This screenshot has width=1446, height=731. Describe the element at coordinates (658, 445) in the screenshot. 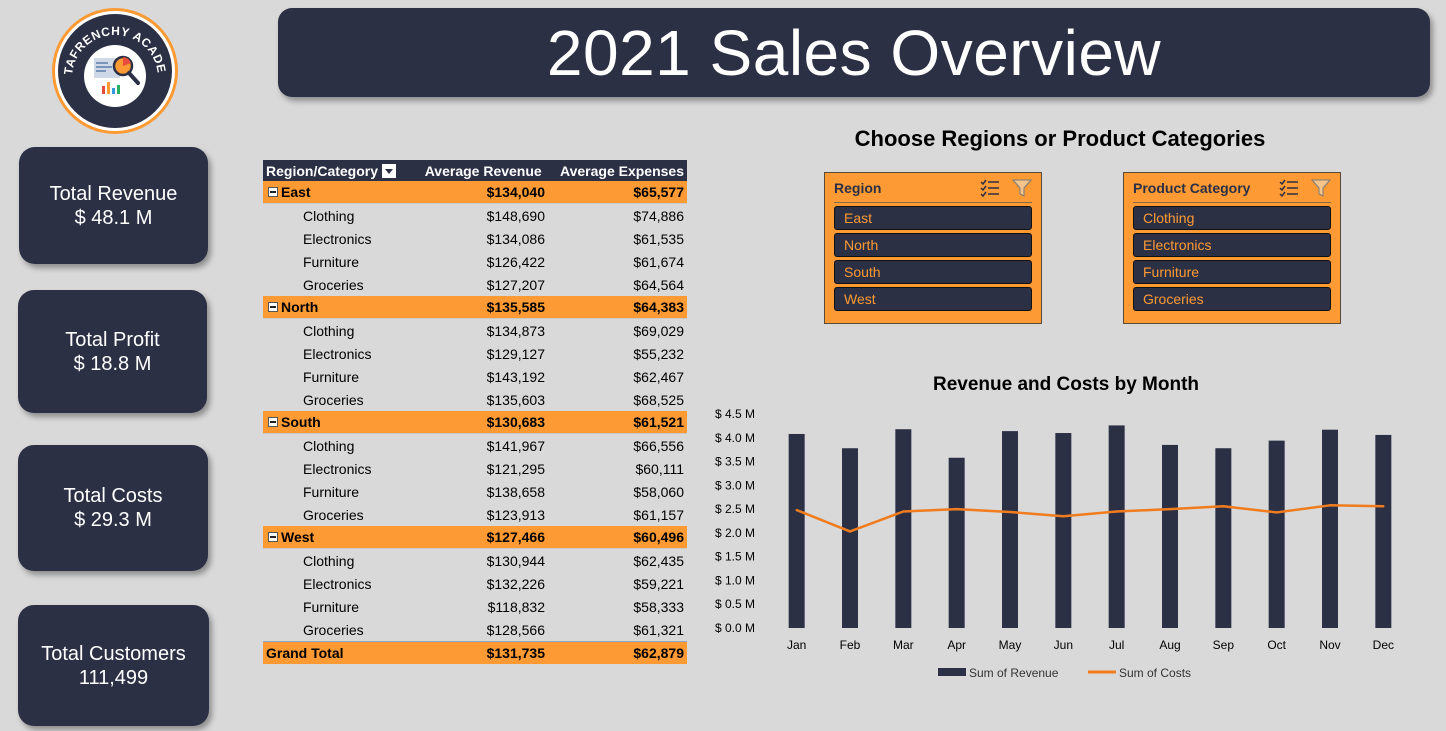

I see `item-expenses: $66,556` at that location.